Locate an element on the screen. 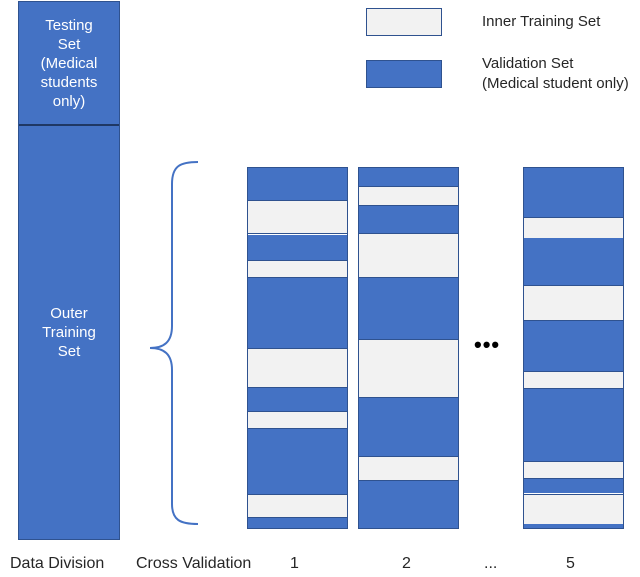 This screenshot has height=577, width=640. fold-2-column is located at coordinates (408, 348).